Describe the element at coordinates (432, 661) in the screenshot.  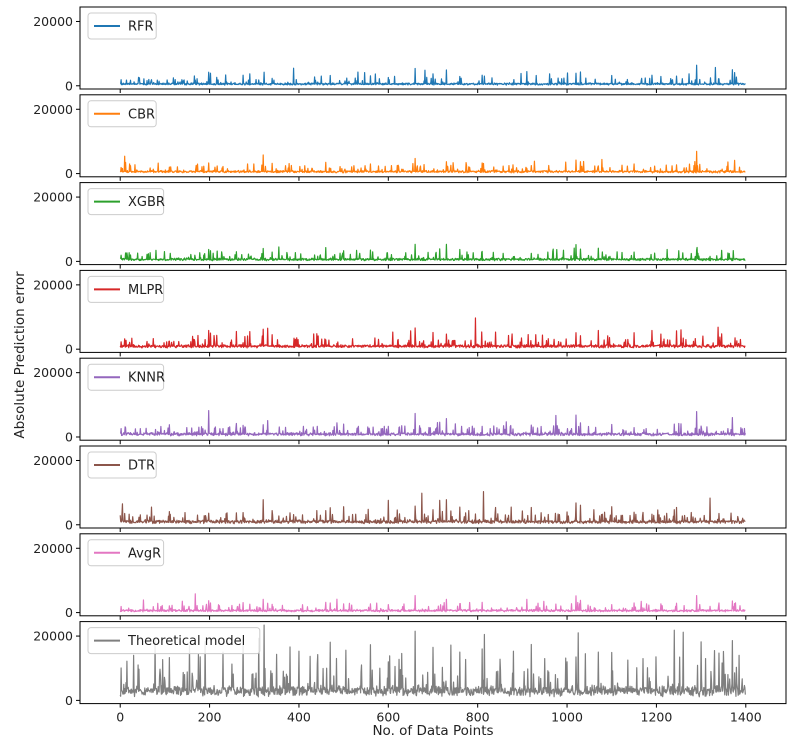
I see `series-line-theoretical-model` at that location.